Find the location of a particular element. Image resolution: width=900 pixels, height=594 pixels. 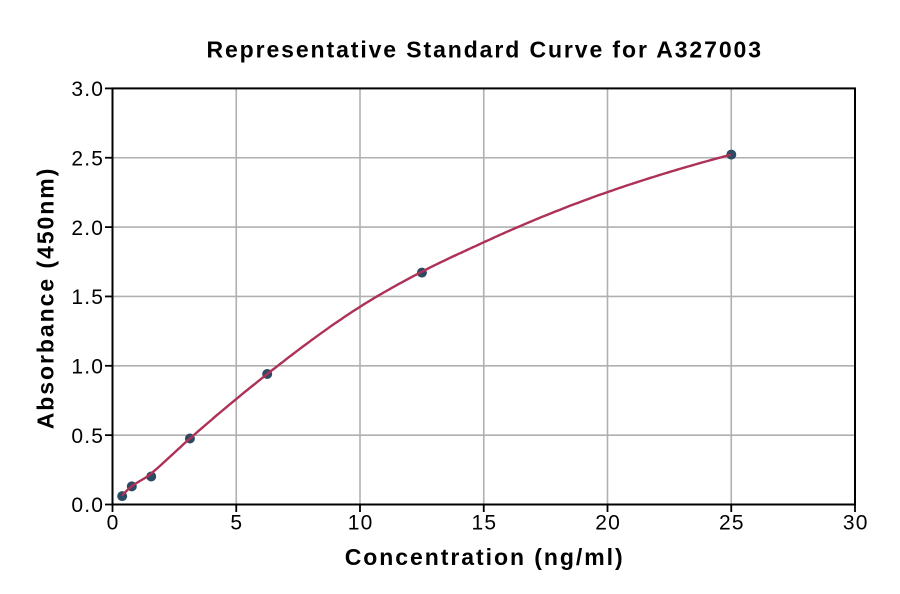

svg-text: 20 is located at coordinates (608, 523).